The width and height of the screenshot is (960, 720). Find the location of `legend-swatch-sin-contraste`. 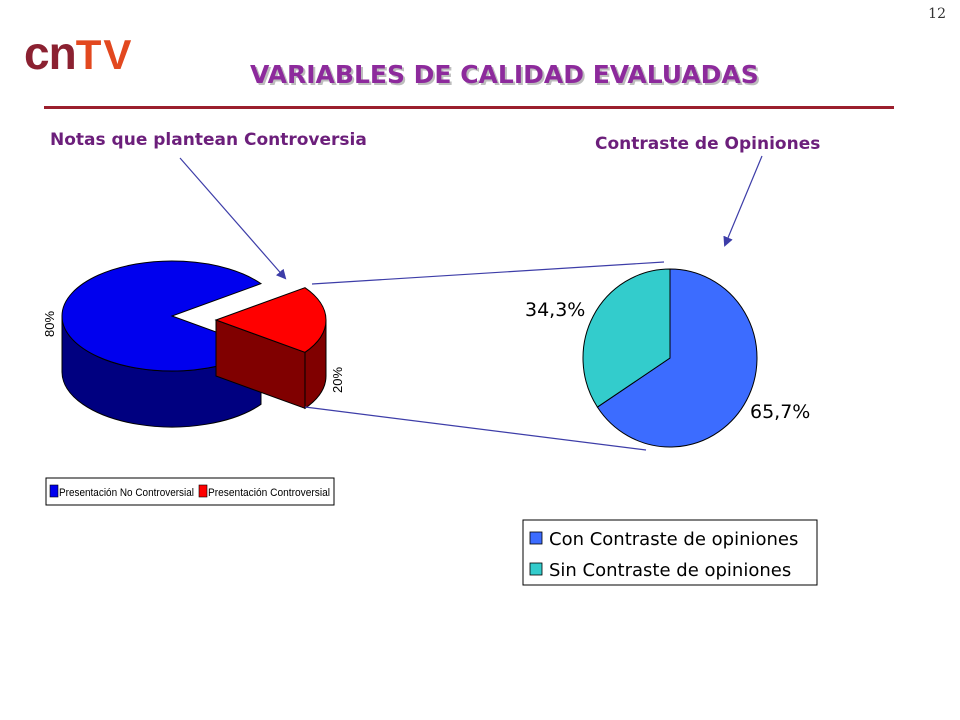

legend-swatch-sin-contraste is located at coordinates (536, 569).